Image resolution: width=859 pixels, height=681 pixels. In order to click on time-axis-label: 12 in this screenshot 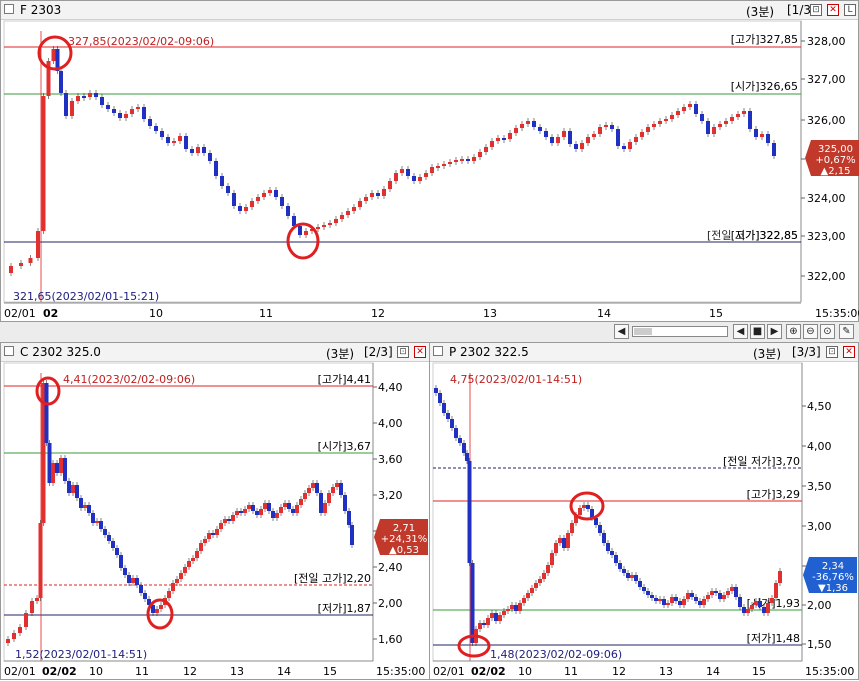, I will do `click(619, 671)`.